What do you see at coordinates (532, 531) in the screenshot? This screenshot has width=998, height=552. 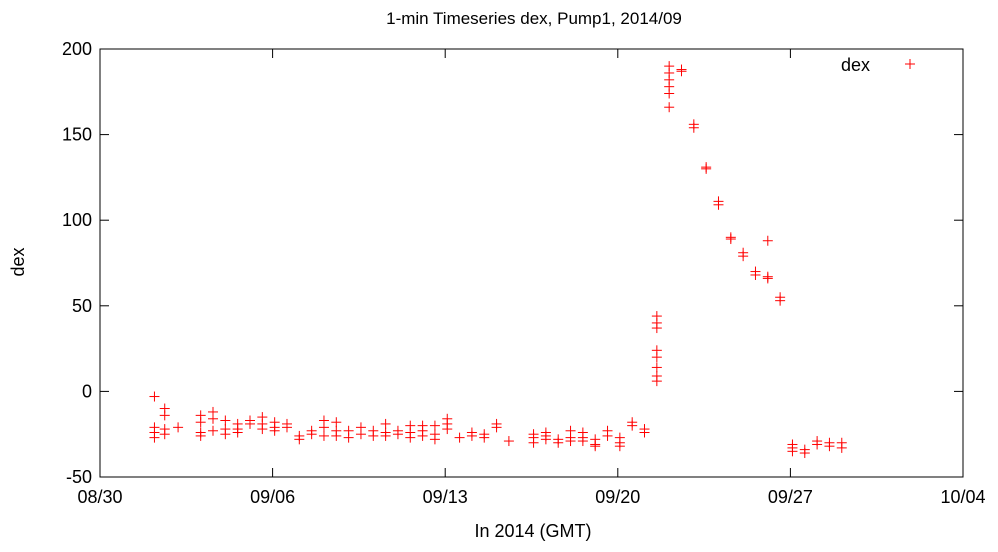 I see `x-axis-label: In 2014 (GMT)` at bounding box center [532, 531].